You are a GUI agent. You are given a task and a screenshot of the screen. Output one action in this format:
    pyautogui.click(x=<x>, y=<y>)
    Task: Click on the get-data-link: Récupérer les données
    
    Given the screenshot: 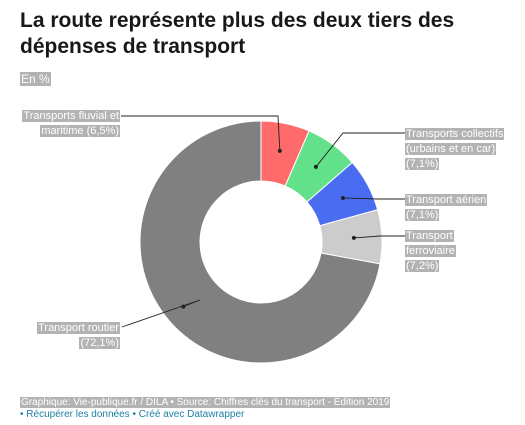 What is the action you would take?
    pyautogui.click(x=78, y=414)
    